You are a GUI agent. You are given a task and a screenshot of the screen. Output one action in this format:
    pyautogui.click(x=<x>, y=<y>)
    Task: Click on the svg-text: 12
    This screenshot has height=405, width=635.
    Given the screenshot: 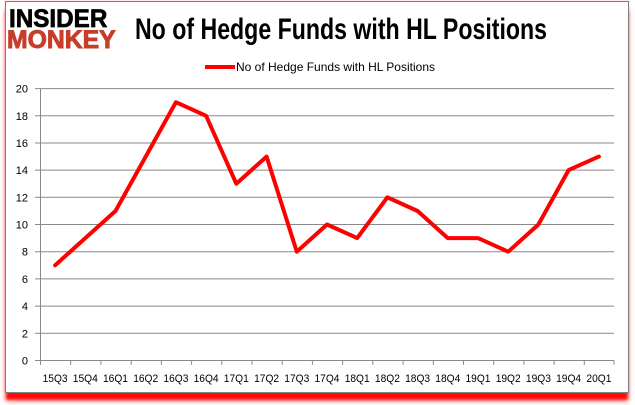 What is the action you would take?
    pyautogui.click(x=22, y=198)
    